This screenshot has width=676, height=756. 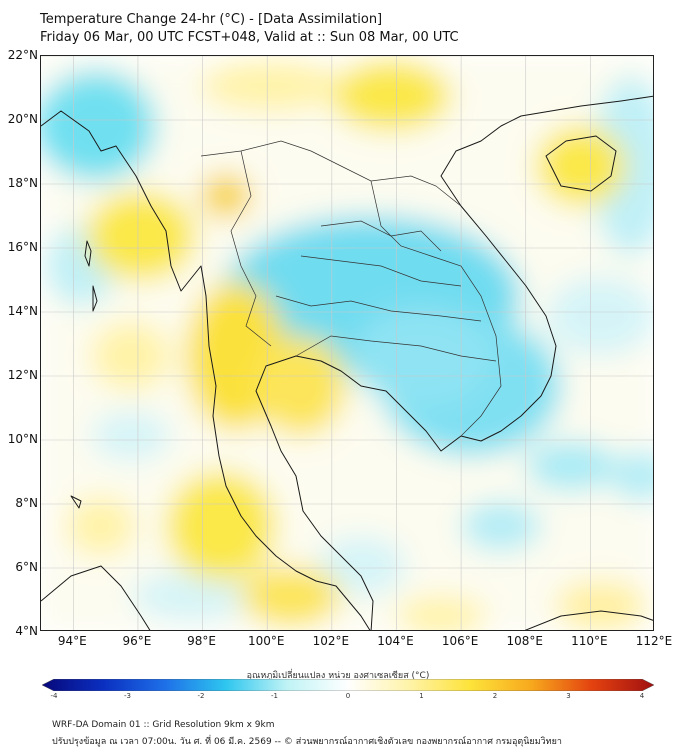 What do you see at coordinates (22, 375) in the screenshot?
I see `latitude-label: 12°N` at bounding box center [22, 375].